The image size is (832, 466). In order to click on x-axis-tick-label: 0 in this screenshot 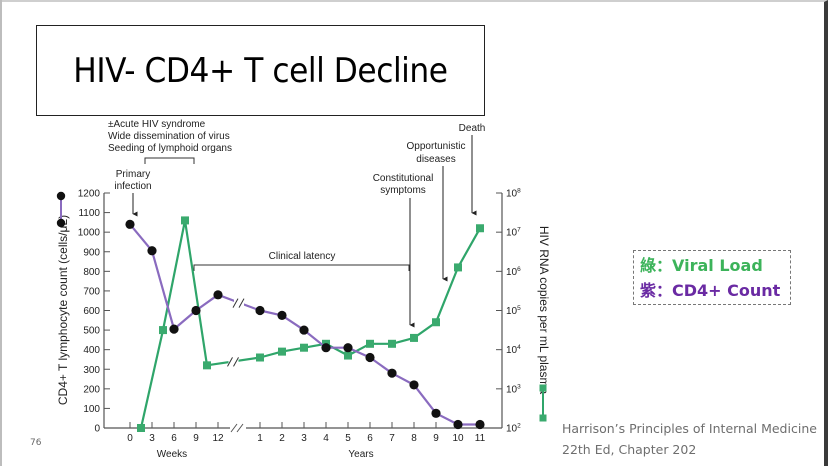, I will do `click(130, 438)`.